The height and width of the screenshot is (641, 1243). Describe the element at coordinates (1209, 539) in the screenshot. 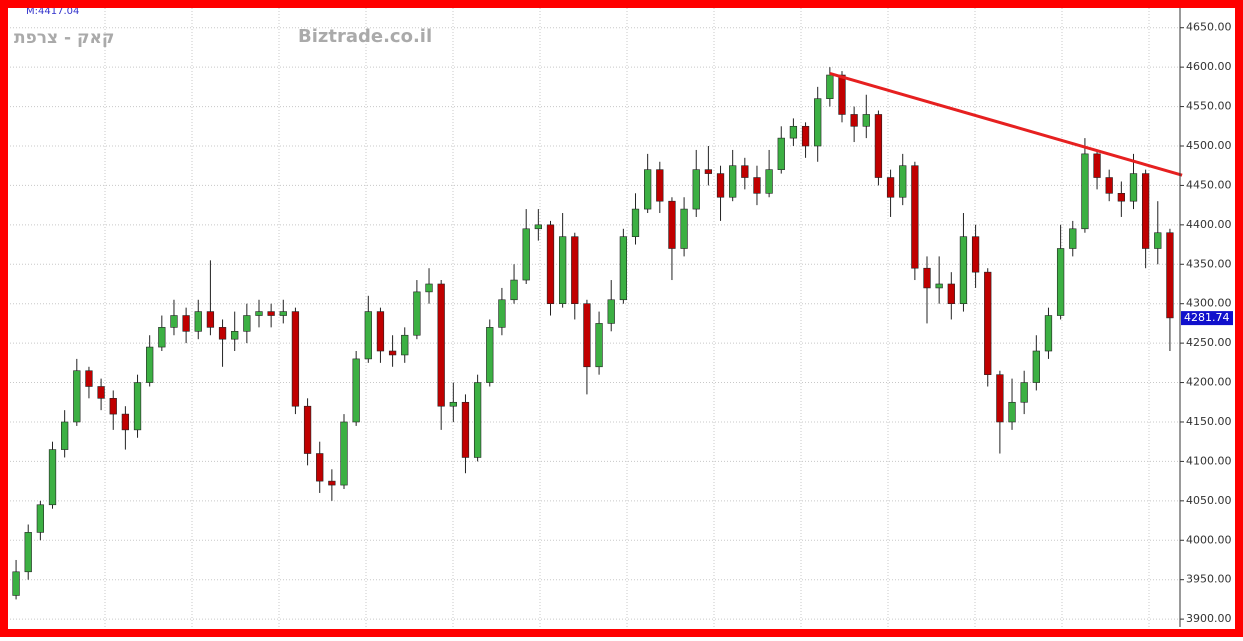

I see `y-tick-label: 4000.00` at that location.